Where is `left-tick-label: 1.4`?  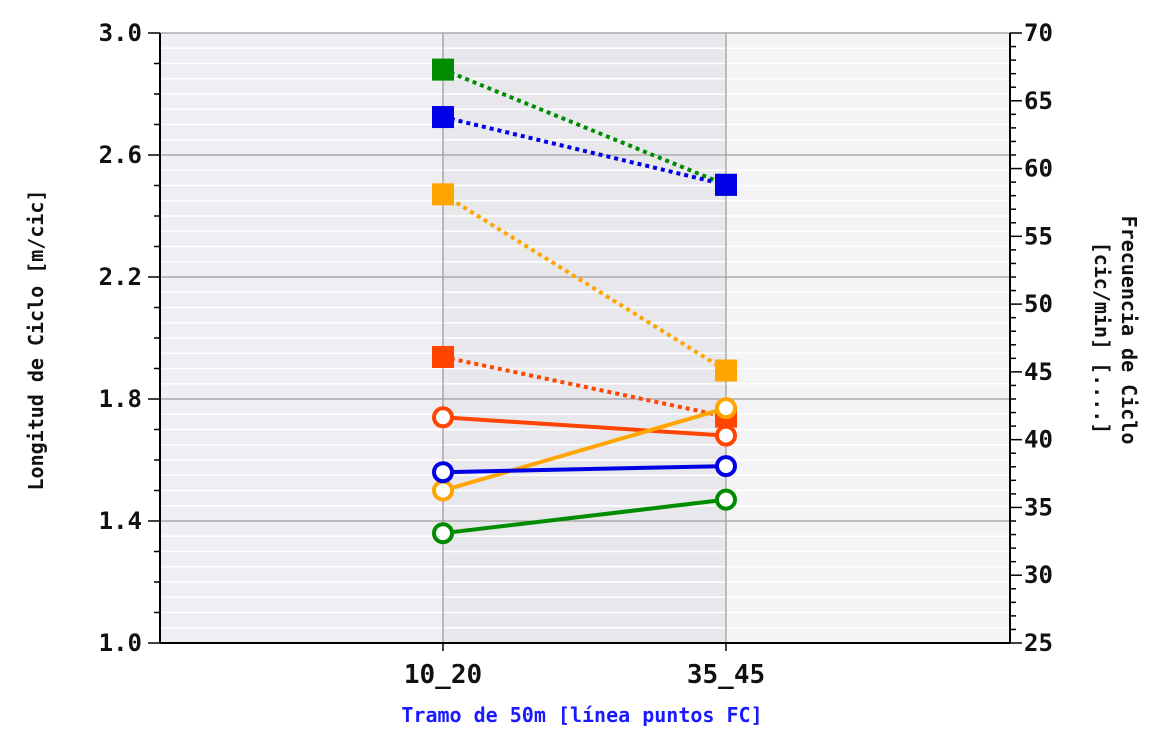 left-tick-label: 1.4 is located at coordinates (120, 521).